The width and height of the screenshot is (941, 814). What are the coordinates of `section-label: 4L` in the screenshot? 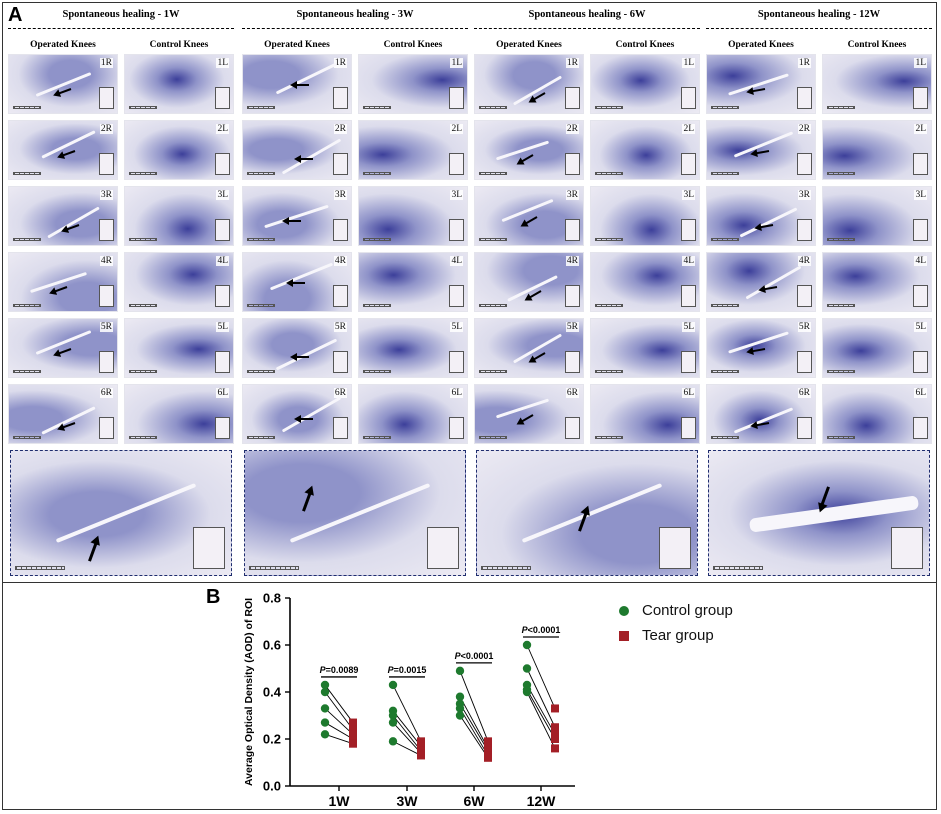 It's located at (456, 261).